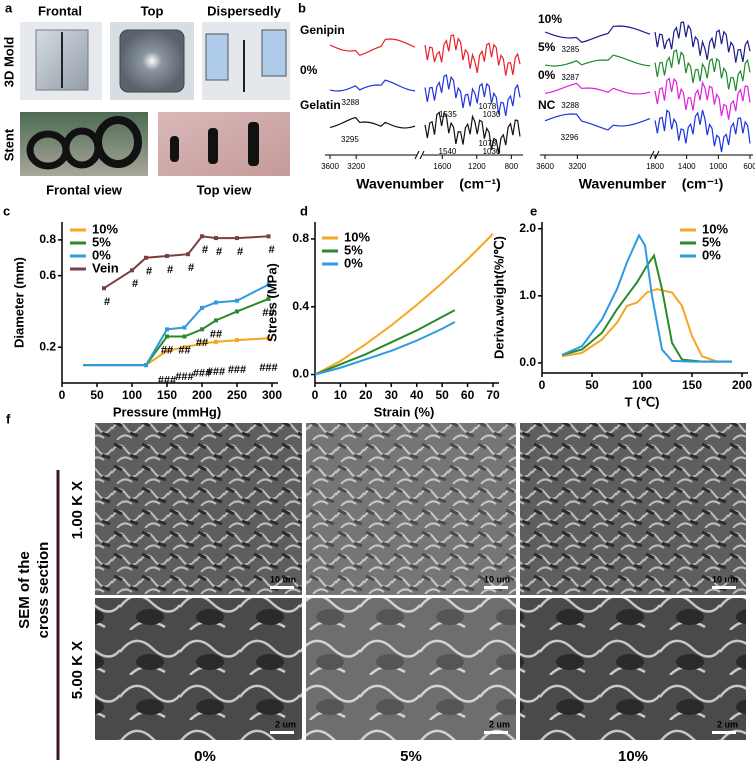 This screenshot has height=768, width=755. I want to click on side-title: SEM of the, so click(24, 590).